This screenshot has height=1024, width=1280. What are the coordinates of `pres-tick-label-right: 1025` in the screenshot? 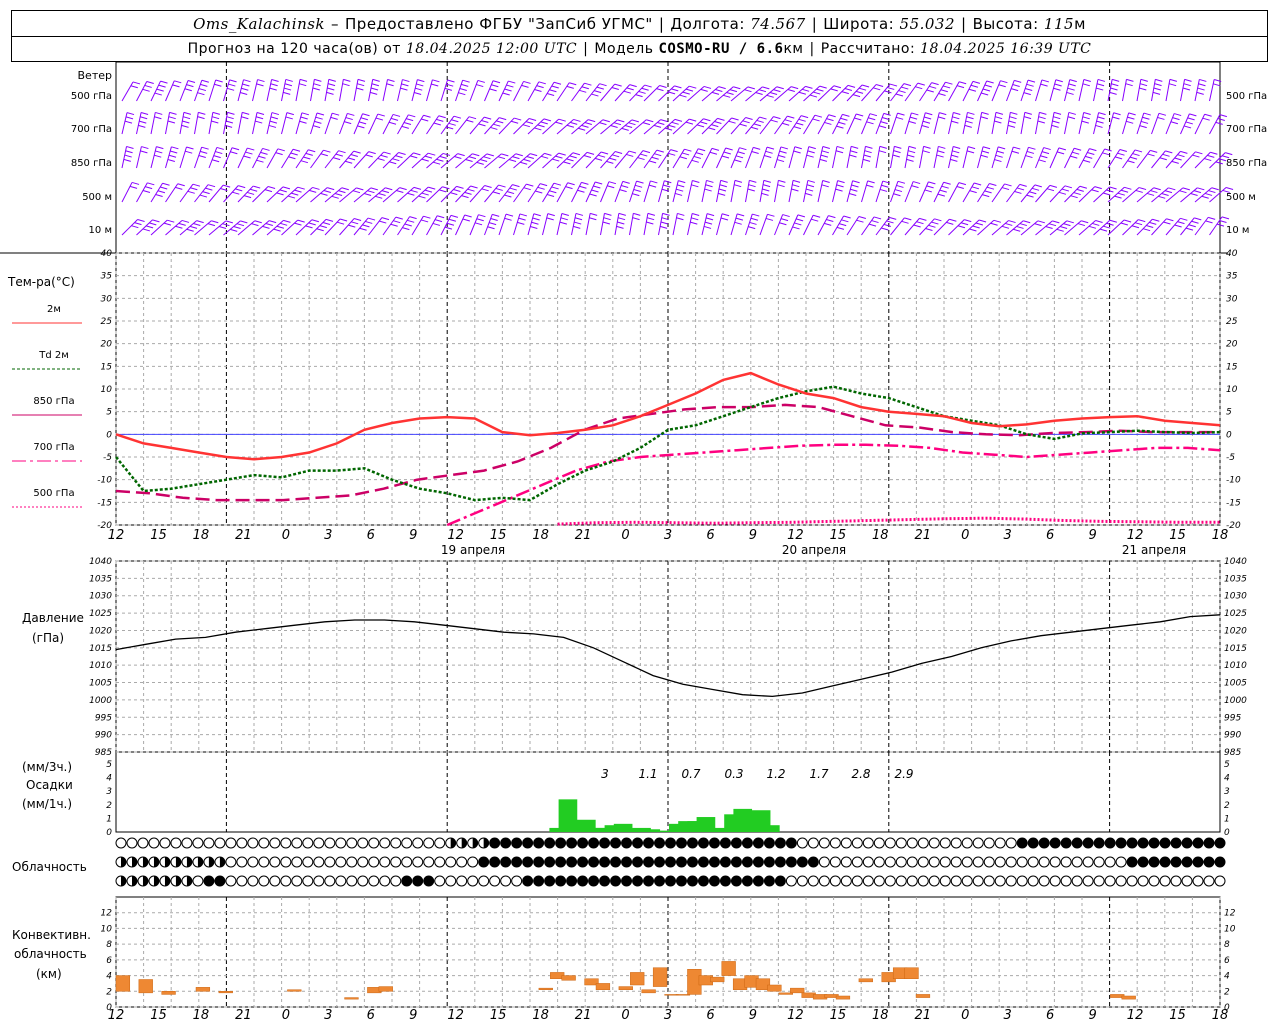 It's located at (1235, 614).